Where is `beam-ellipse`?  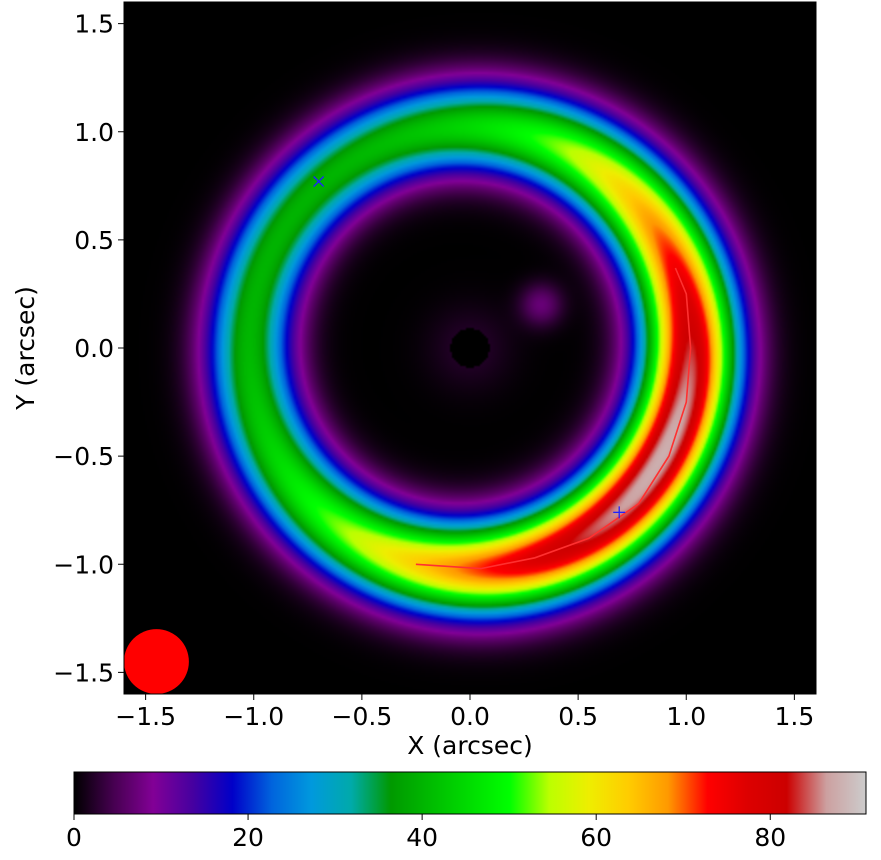
beam-ellipse is located at coordinates (156, 661).